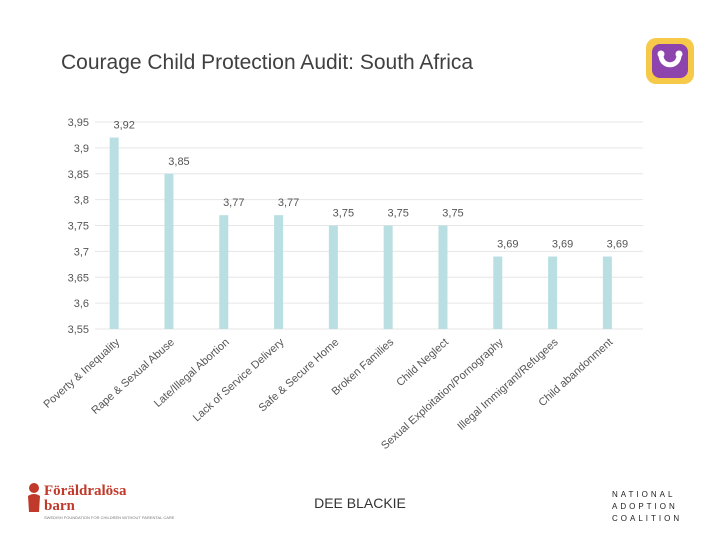 Image resolution: width=720 pixels, height=540 pixels. Describe the element at coordinates (34, 497) in the screenshot. I see `child-figure-icon` at that location.